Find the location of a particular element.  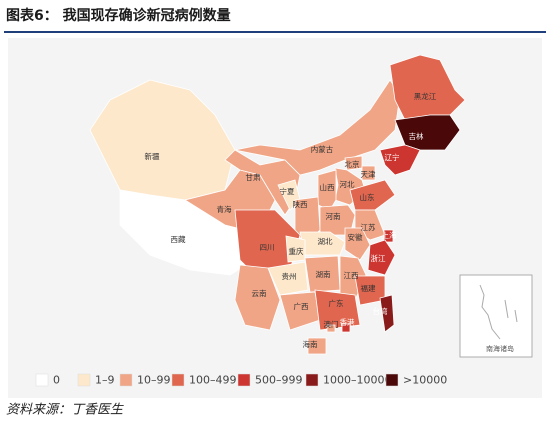

province-label: 河北 is located at coordinates (347, 184).